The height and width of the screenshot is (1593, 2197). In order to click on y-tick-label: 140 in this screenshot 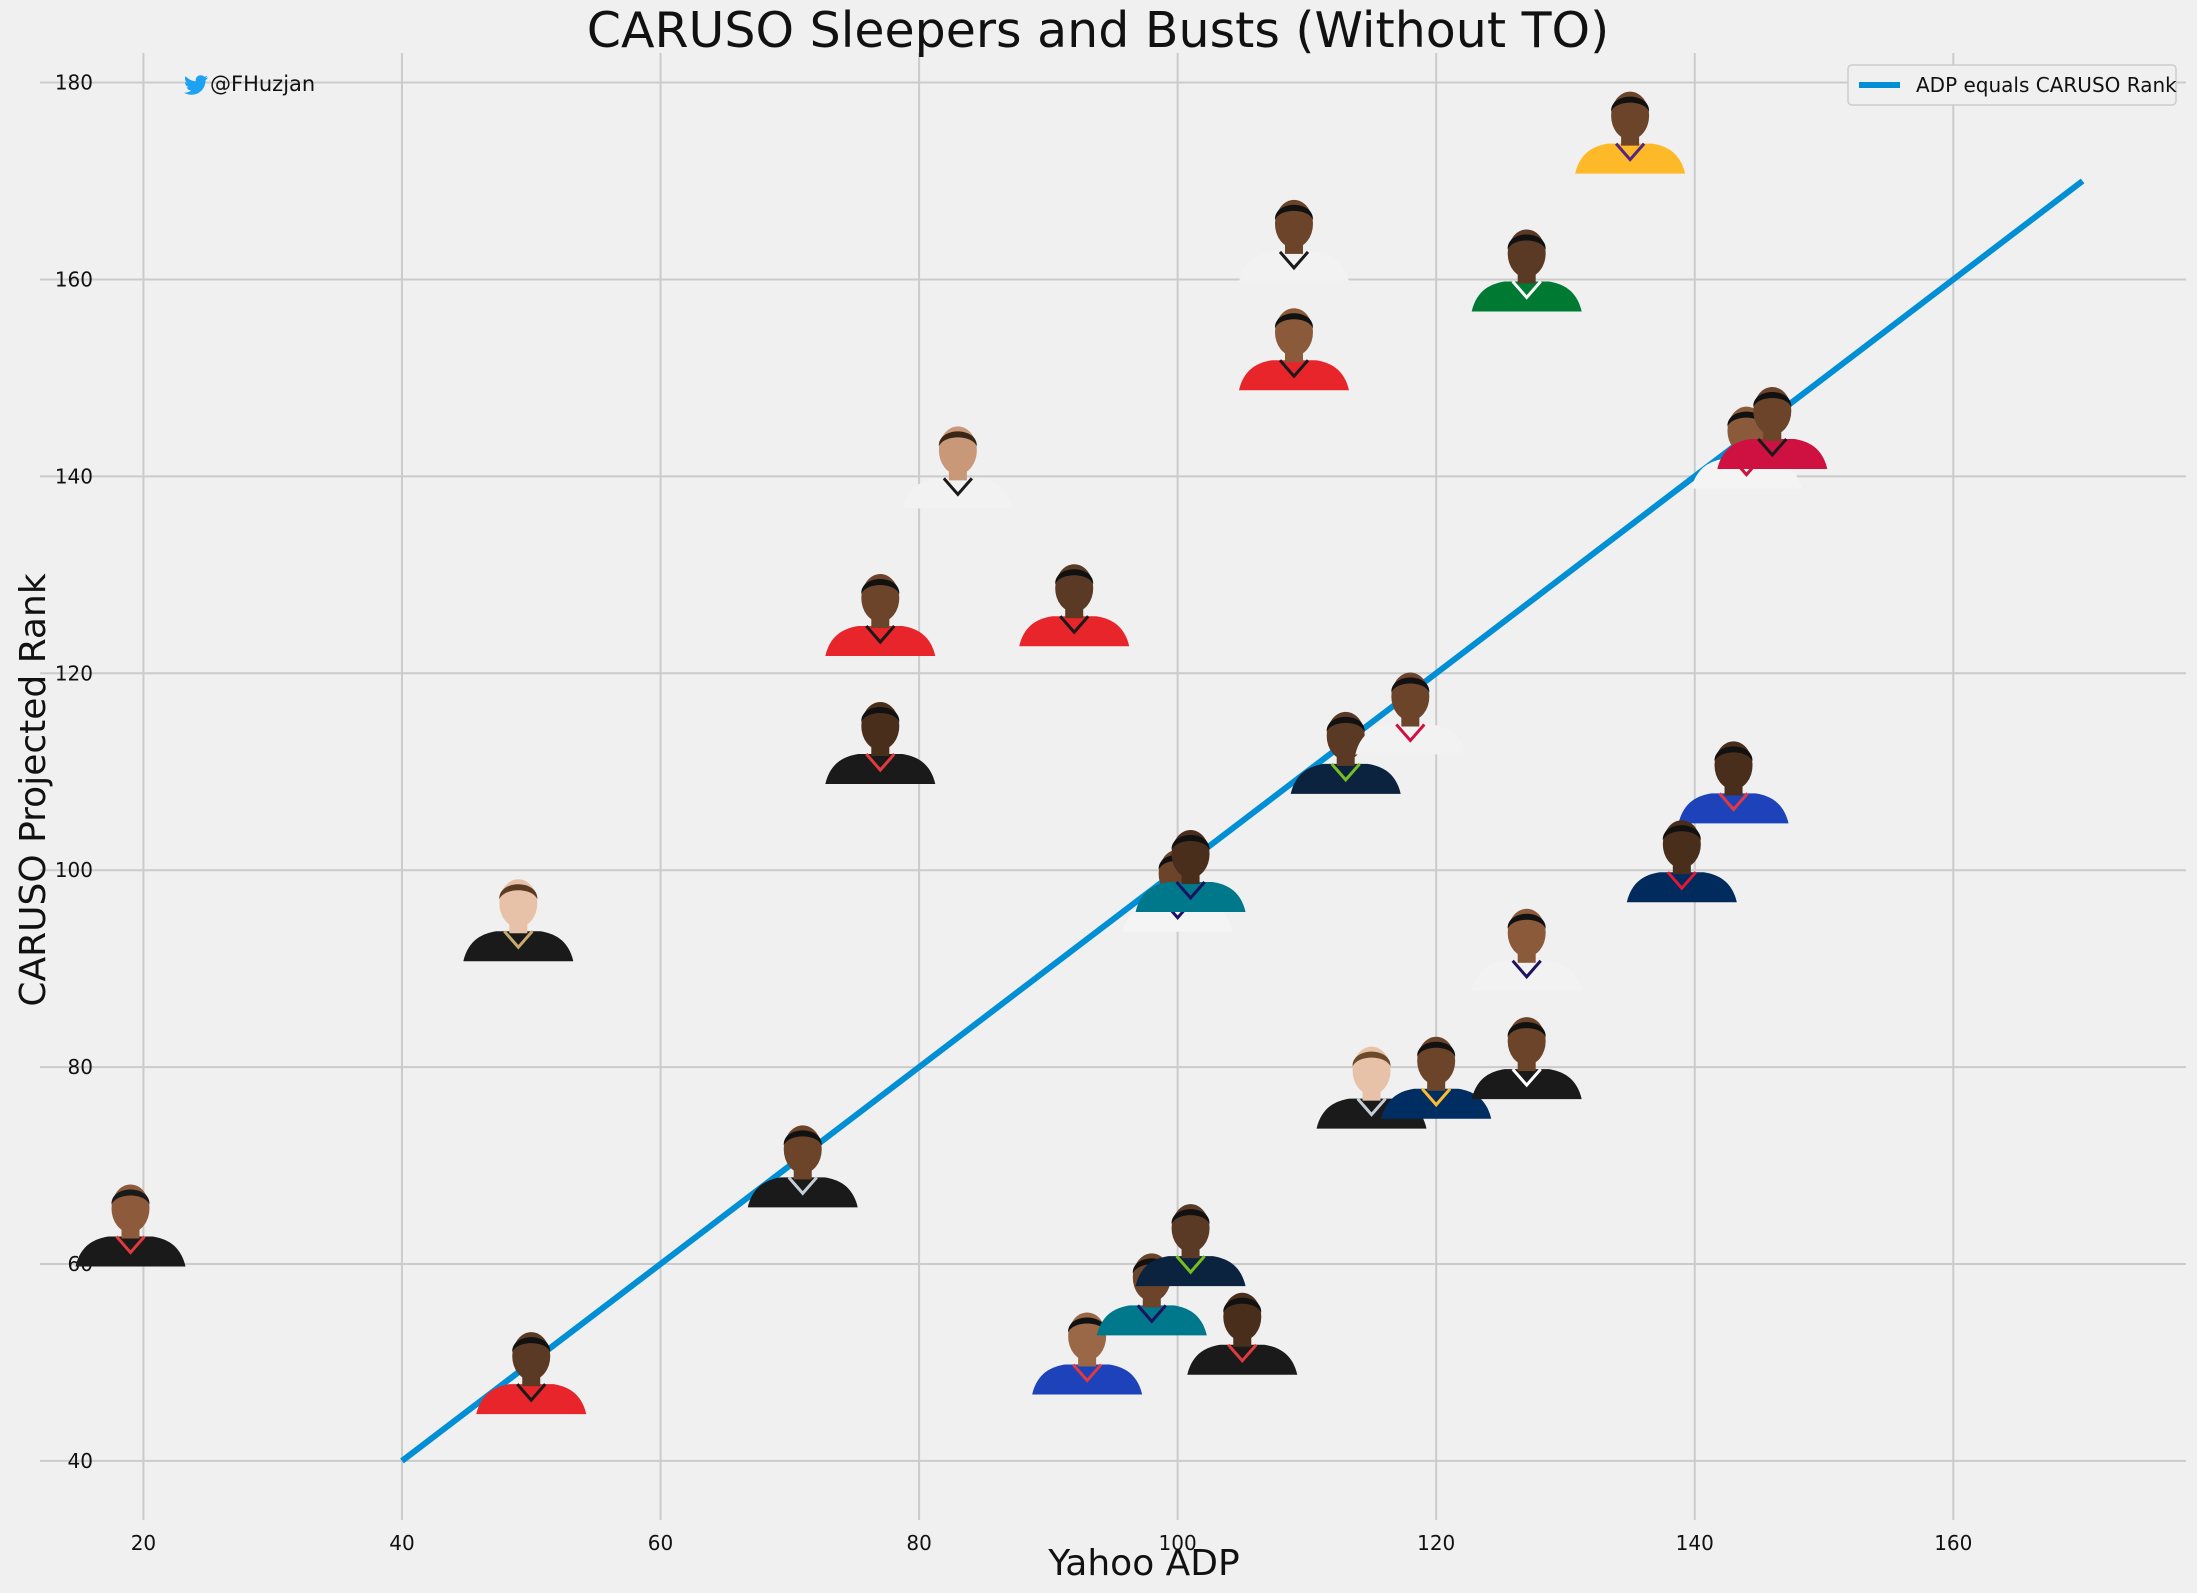, I will do `click(74, 476)`.